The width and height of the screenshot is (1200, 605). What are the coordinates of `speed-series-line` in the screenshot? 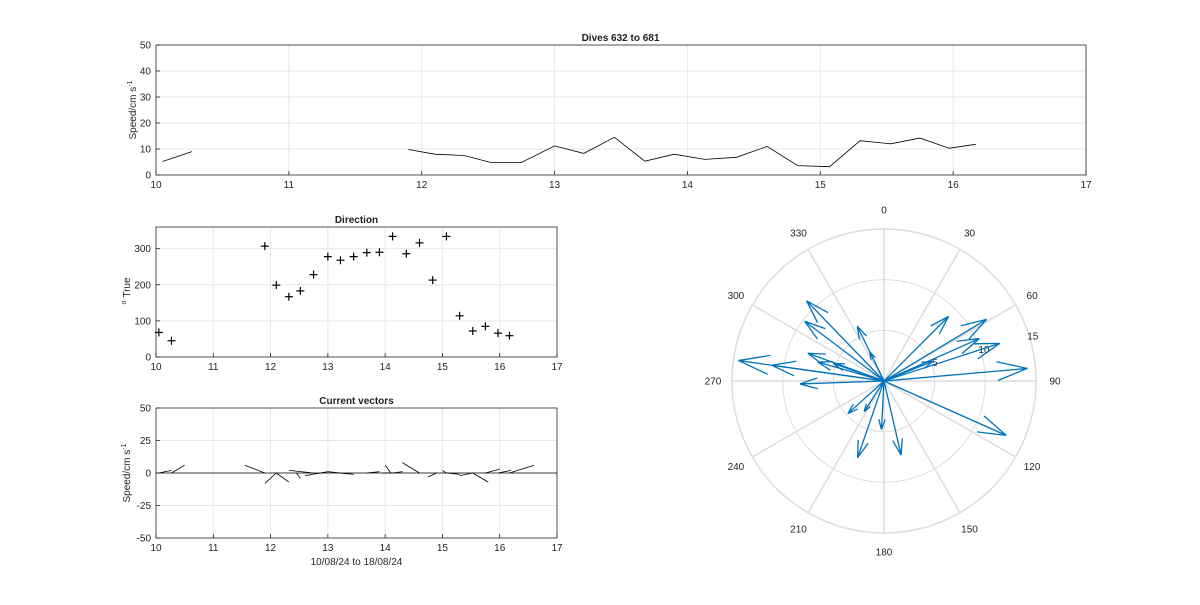 It's located at (692, 152).